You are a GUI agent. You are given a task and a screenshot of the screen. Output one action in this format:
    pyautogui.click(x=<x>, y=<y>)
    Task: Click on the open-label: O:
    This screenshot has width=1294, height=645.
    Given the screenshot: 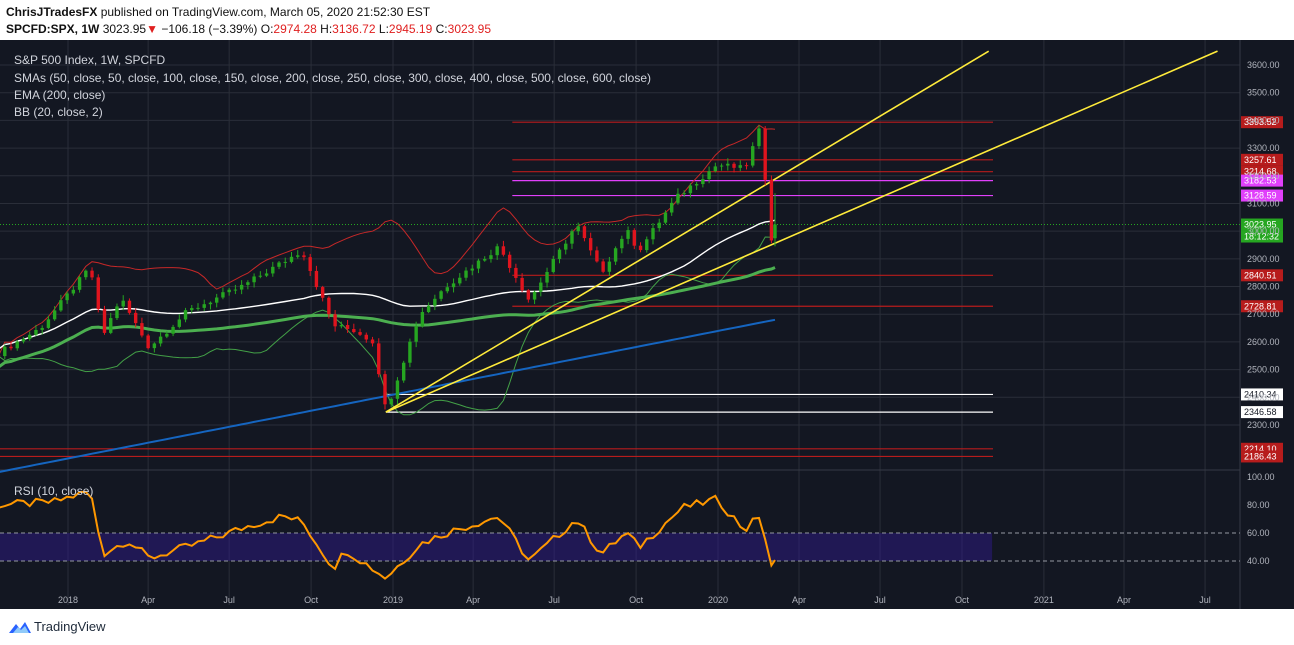 What is the action you would take?
    pyautogui.click(x=267, y=29)
    